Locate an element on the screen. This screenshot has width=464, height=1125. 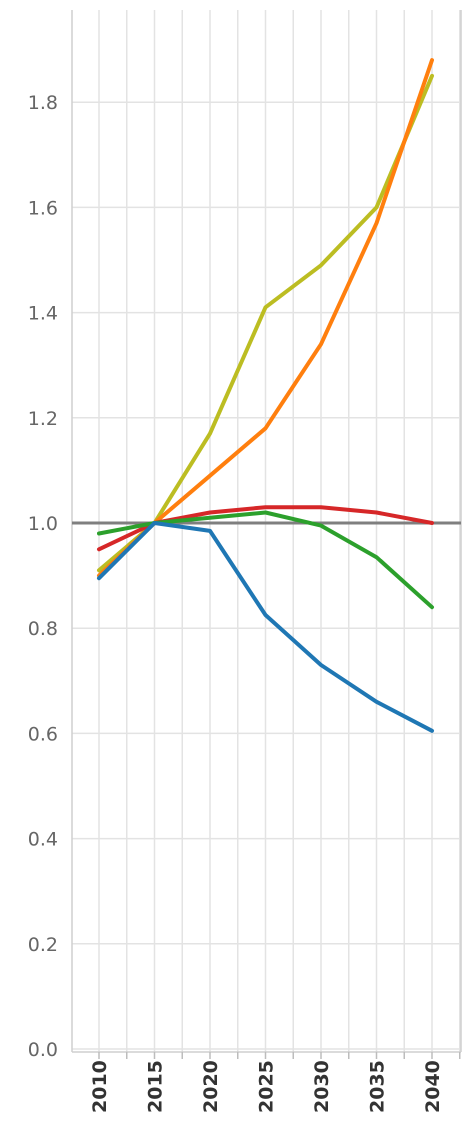
y-tick-label: 0.8 is located at coordinates (43, 629).